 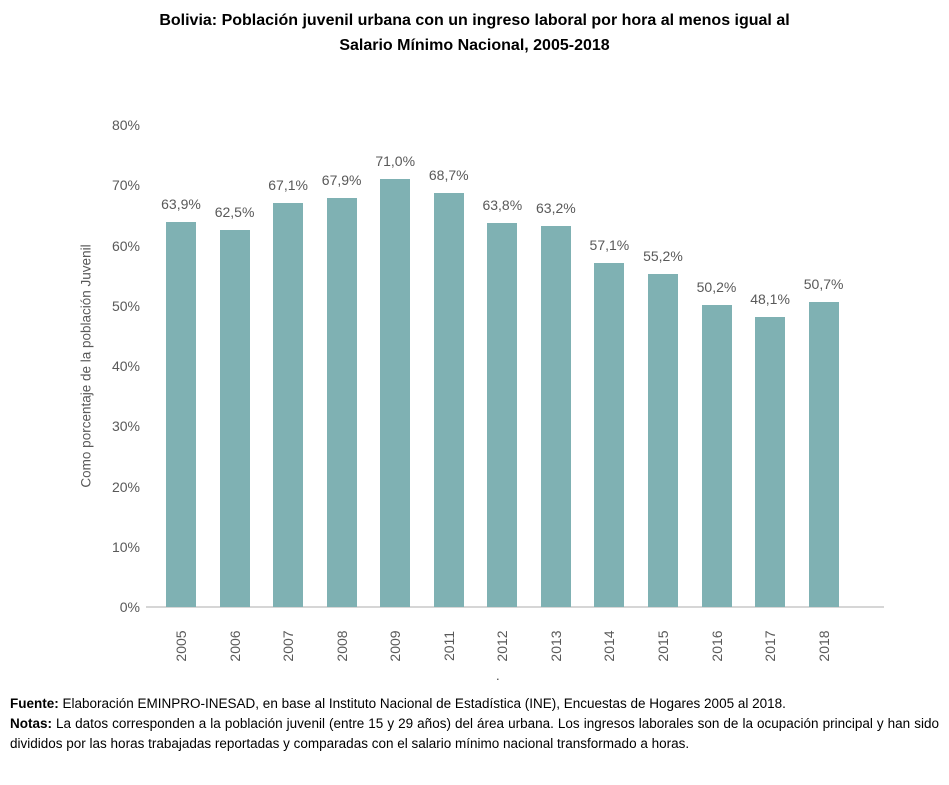 I want to click on x-tick-label: 2005, so click(x=181, y=646).